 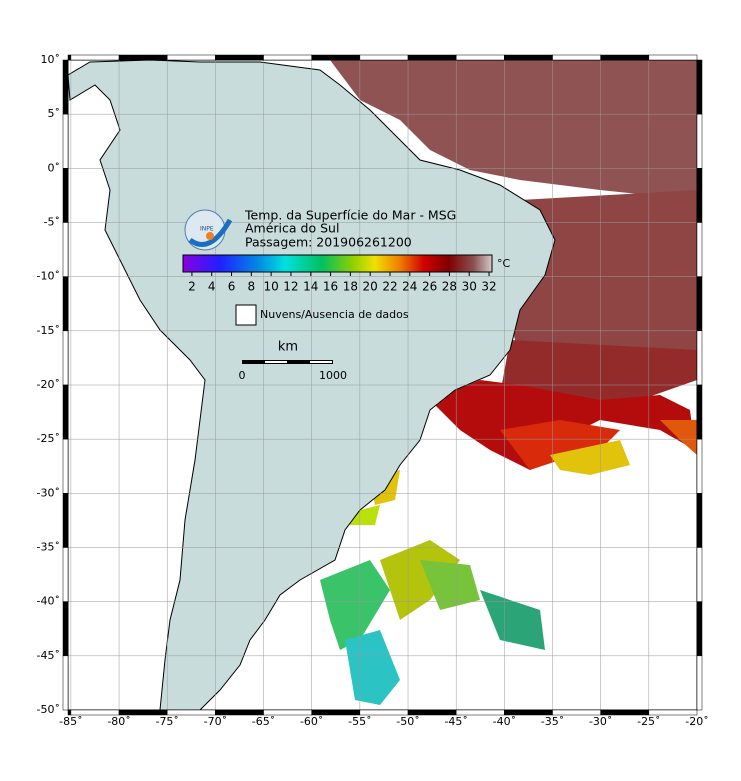 What do you see at coordinates (246, 315) in the screenshot?
I see `cloud-swatch` at bounding box center [246, 315].